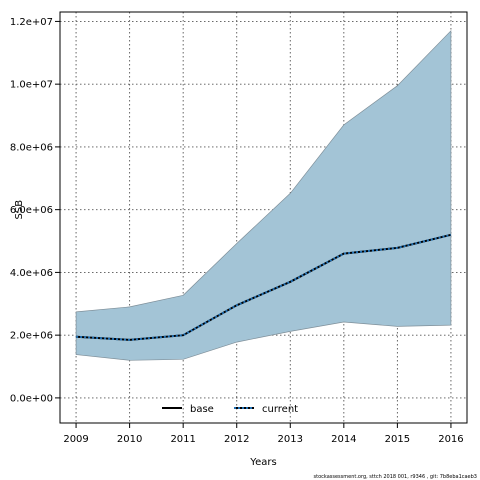 This screenshot has width=480, height=480. I want to click on y-tick-label: 6.0e+06, so click(31, 210).